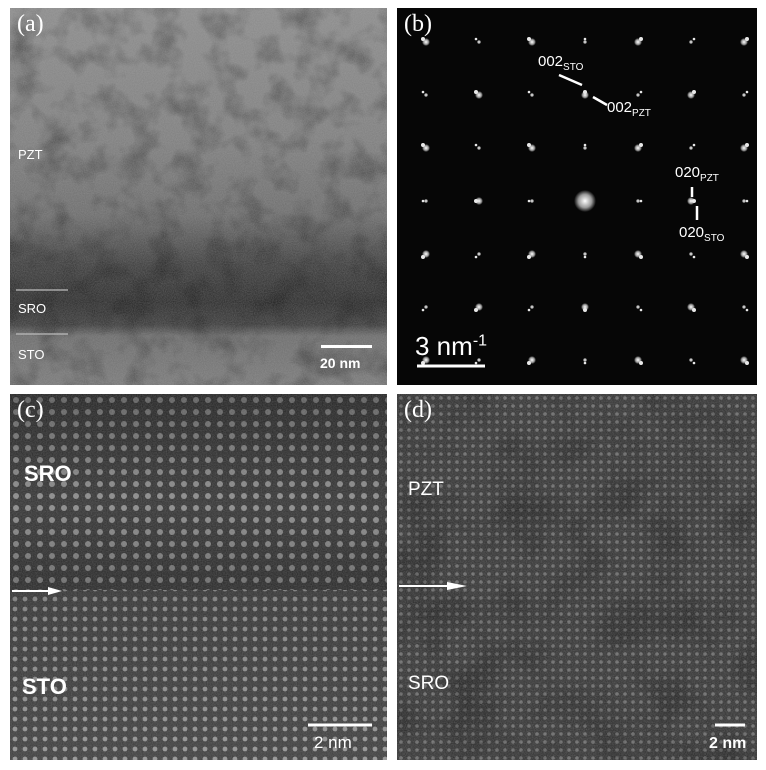  What do you see at coordinates (702, 234) in the screenshot?
I see `annotation-020-sto: 020STO` at bounding box center [702, 234].